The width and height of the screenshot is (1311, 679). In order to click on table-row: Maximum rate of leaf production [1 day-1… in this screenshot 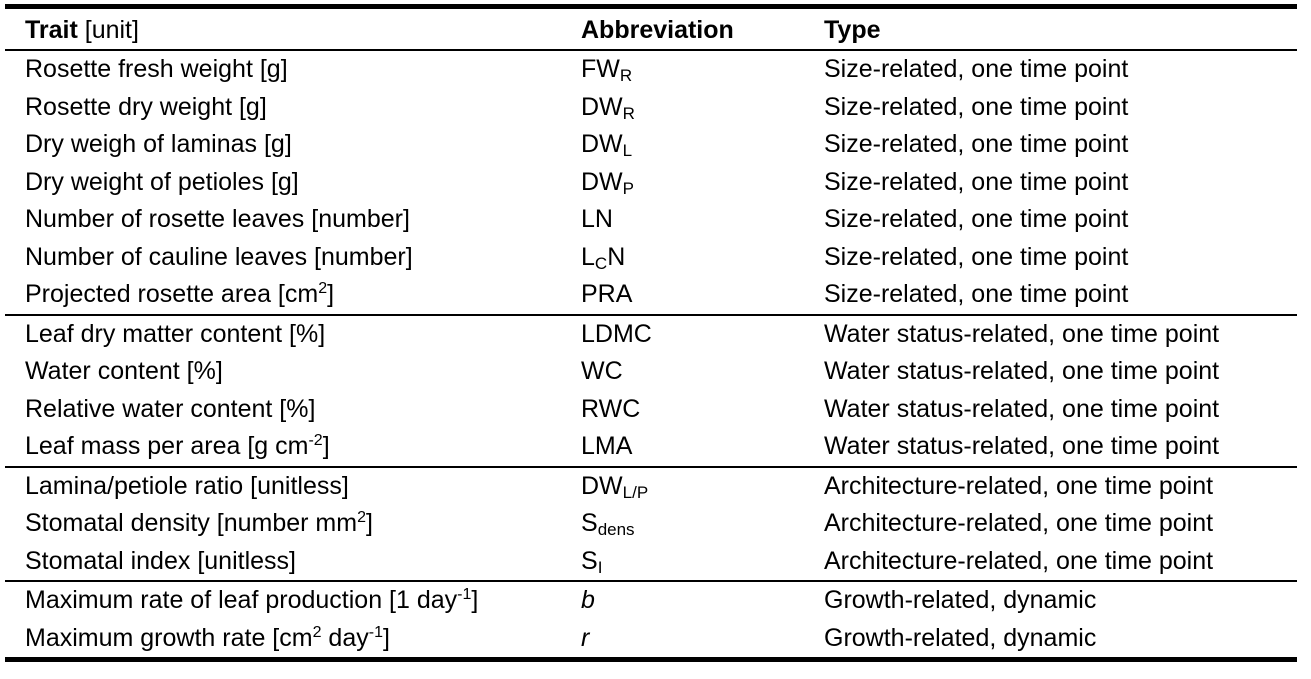, I will do `click(651, 600)`.